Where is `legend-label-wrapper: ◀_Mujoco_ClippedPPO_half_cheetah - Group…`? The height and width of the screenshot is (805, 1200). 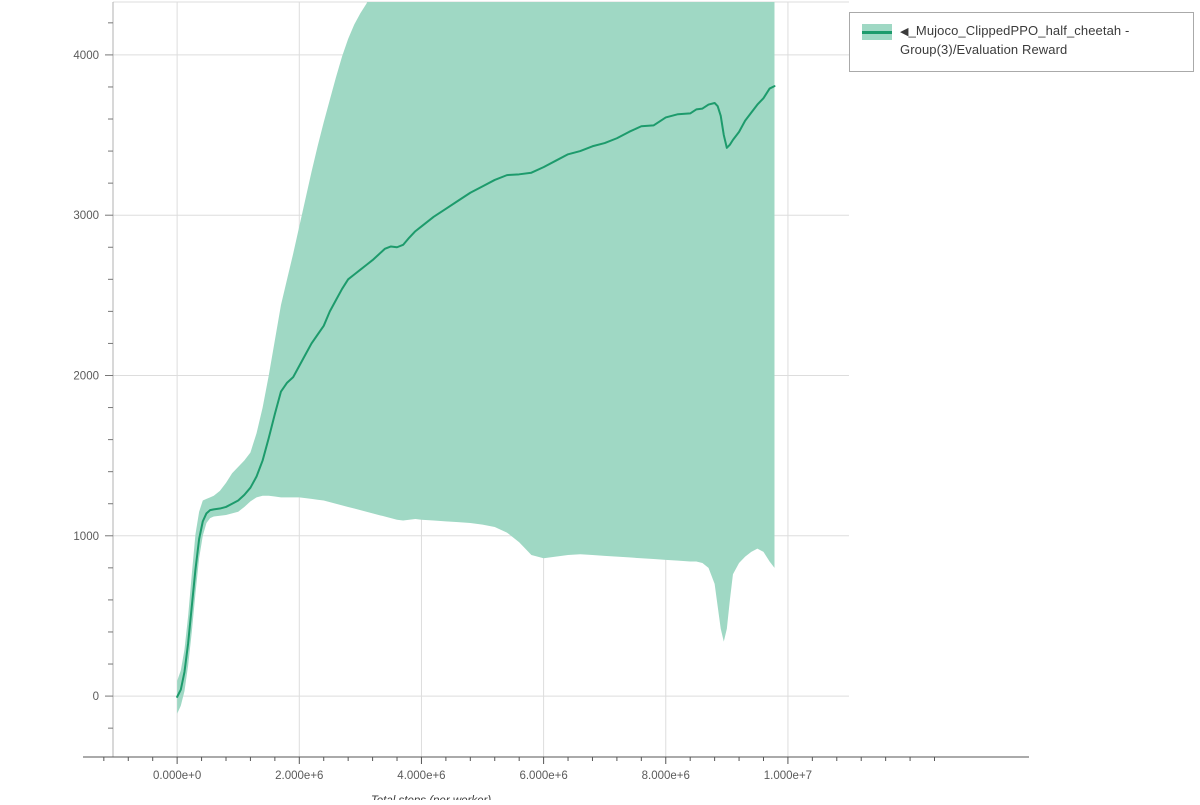 legend-label-wrapper: ◀_Mujoco_ClippedPPO_half_cheetah - Group… is located at coordinates (1041, 40).